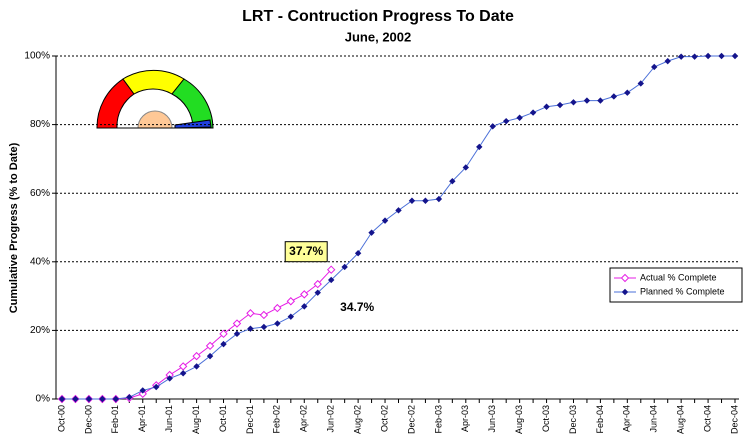 The image size is (752, 444). What do you see at coordinates (654, 419) in the screenshot?
I see `x-tick-label: Jun-04` at bounding box center [654, 419].